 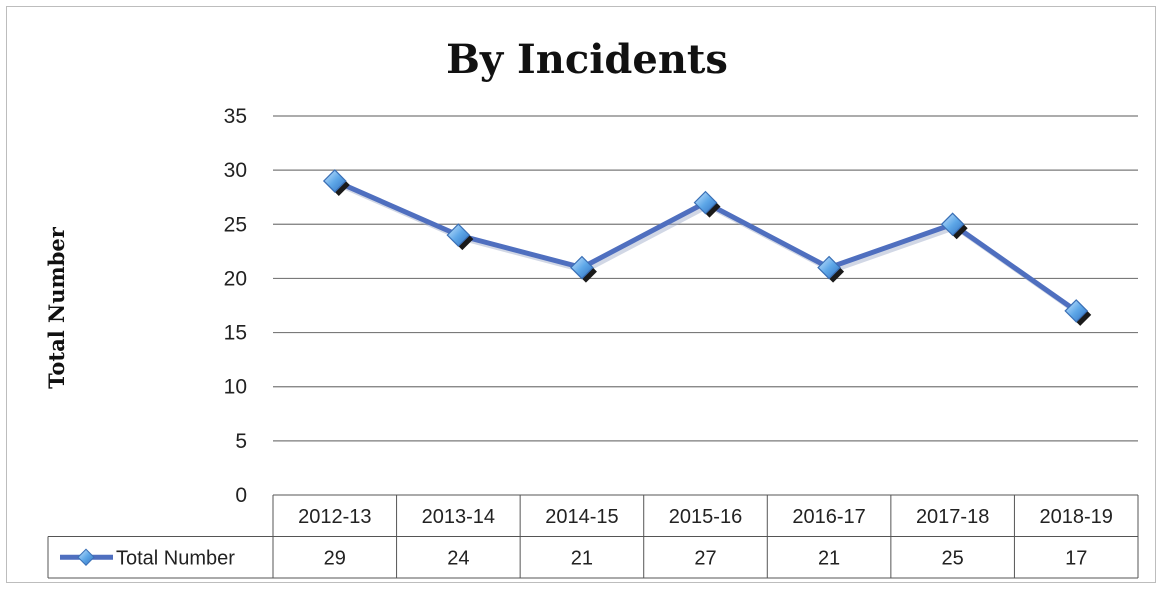 What do you see at coordinates (235, 306) in the screenshot?
I see `y-tick-labels: 0 5 10 15 20 25 30 35` at bounding box center [235, 306].